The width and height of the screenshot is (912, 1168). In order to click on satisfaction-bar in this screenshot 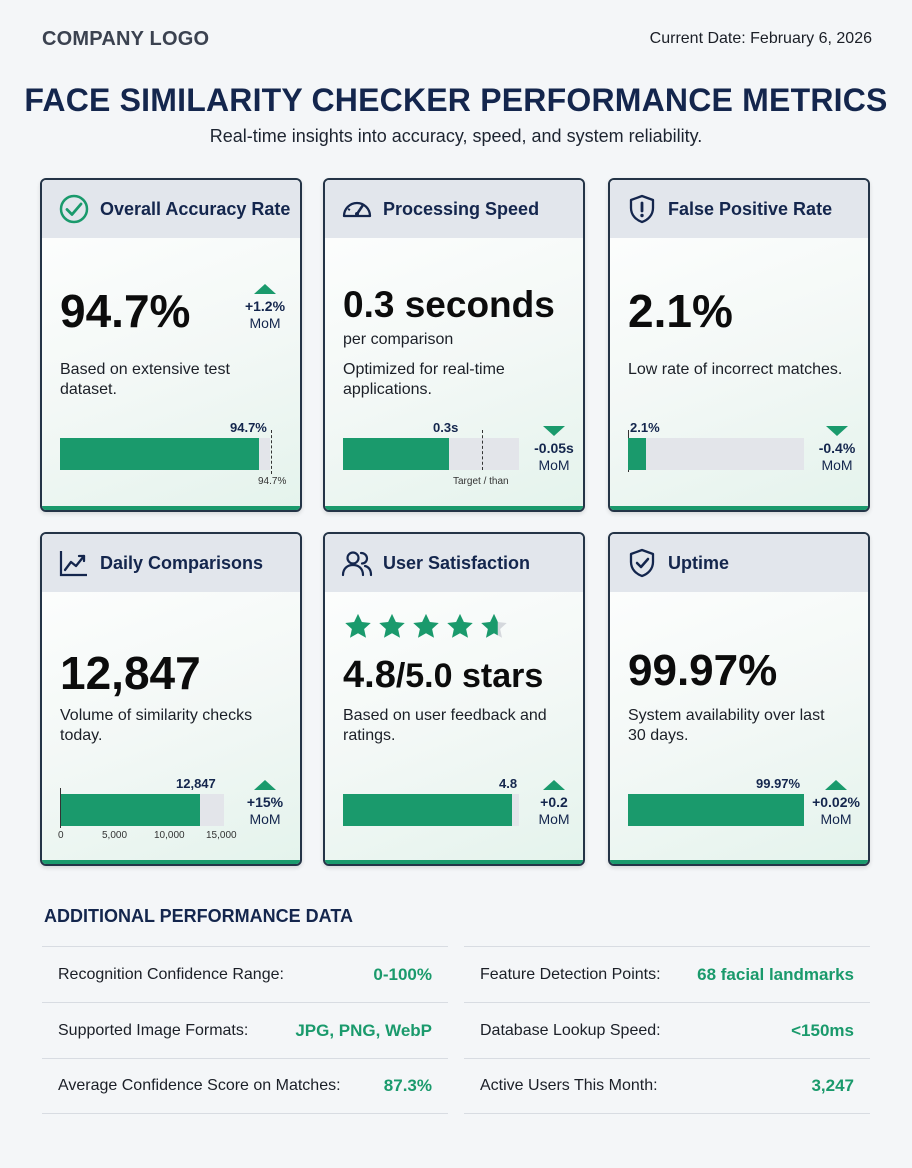, I will do `click(431, 810)`.